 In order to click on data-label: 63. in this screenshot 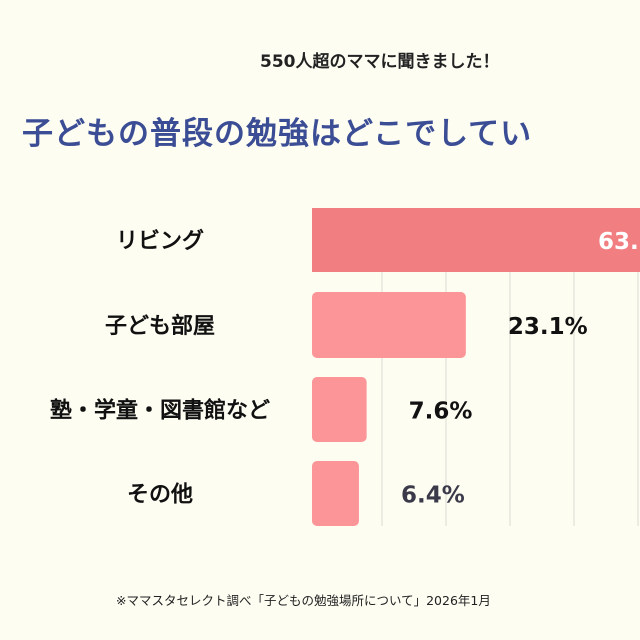, I will do `click(618, 242)`.